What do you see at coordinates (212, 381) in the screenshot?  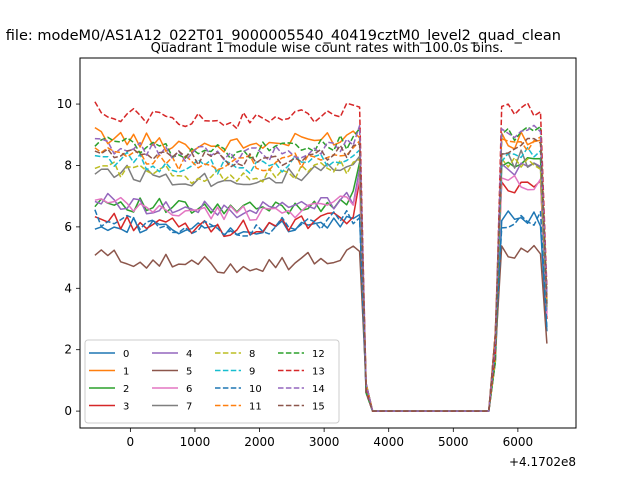 I see `legend-box` at bounding box center [212, 381].